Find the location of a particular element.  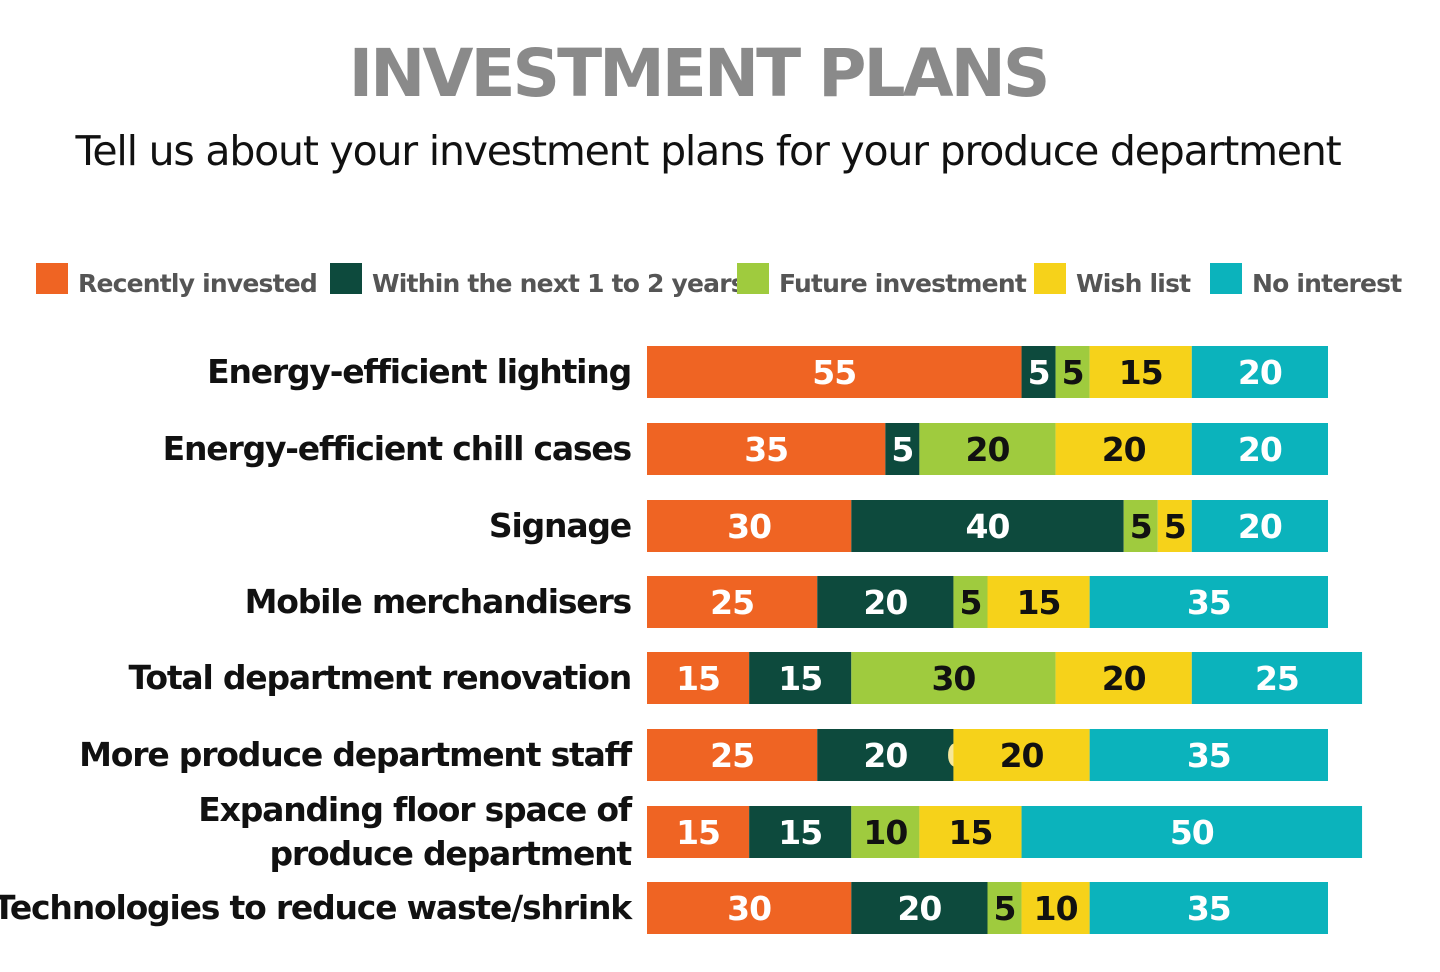

category-label-energy-efficient-chill-cases: Energy-efficient chill cases is located at coordinates (397, 448).